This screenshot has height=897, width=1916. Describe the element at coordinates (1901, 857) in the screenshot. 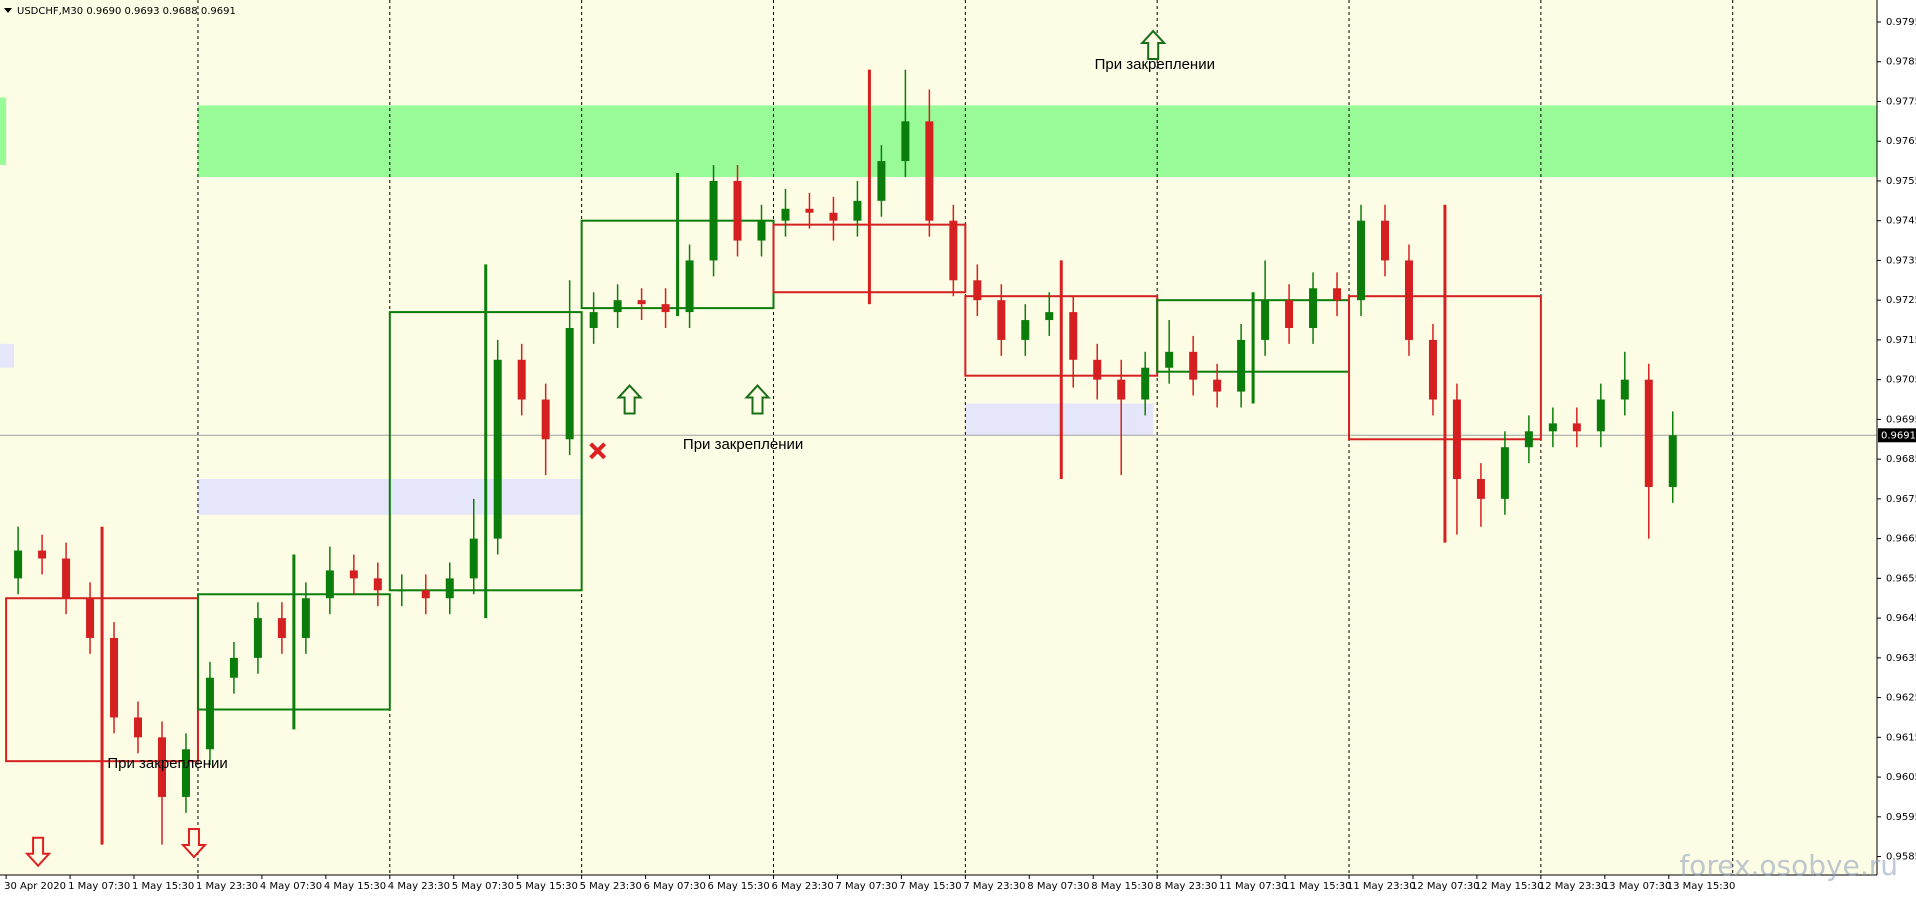

I see `y-tick-label: 0.9585` at that location.